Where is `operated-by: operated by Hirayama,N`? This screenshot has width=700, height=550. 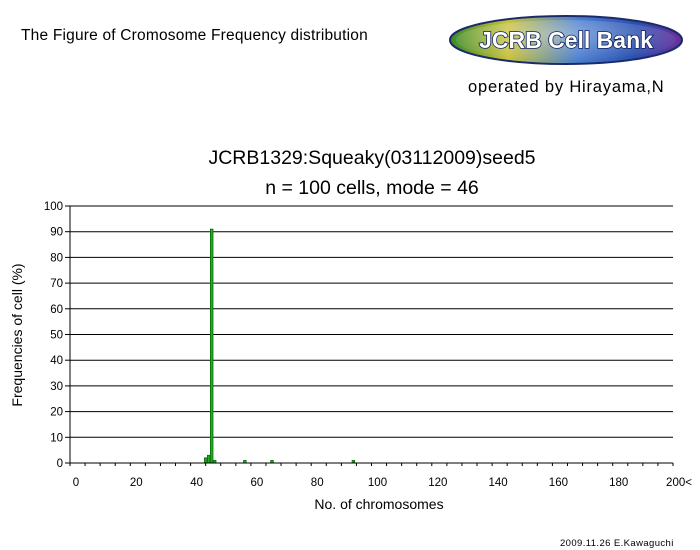
operated-by: operated by Hirayama,N is located at coordinates (566, 87).